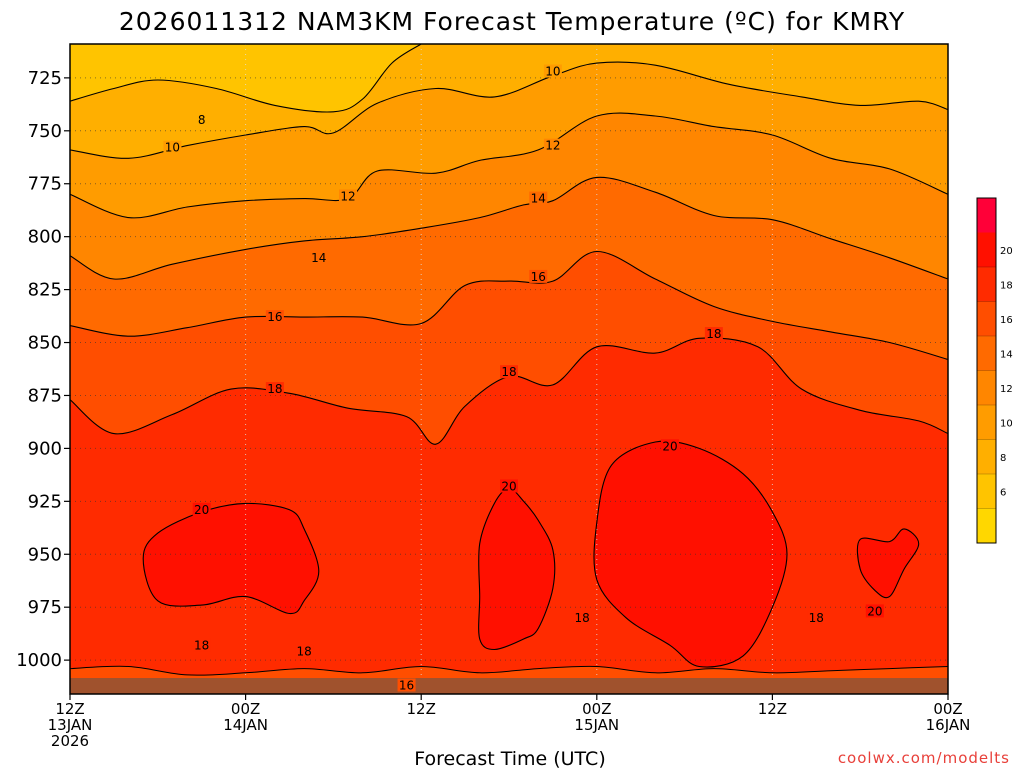 The height and width of the screenshot is (768, 1024). Describe the element at coordinates (45, 78) in the screenshot. I see `y-tick-label-725: 725` at that location.